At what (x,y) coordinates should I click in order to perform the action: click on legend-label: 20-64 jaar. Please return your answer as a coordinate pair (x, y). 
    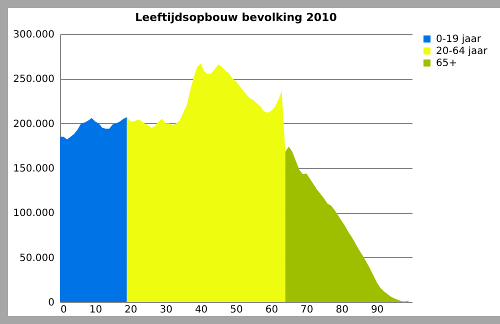
    Looking at the image, I should click on (462, 51).